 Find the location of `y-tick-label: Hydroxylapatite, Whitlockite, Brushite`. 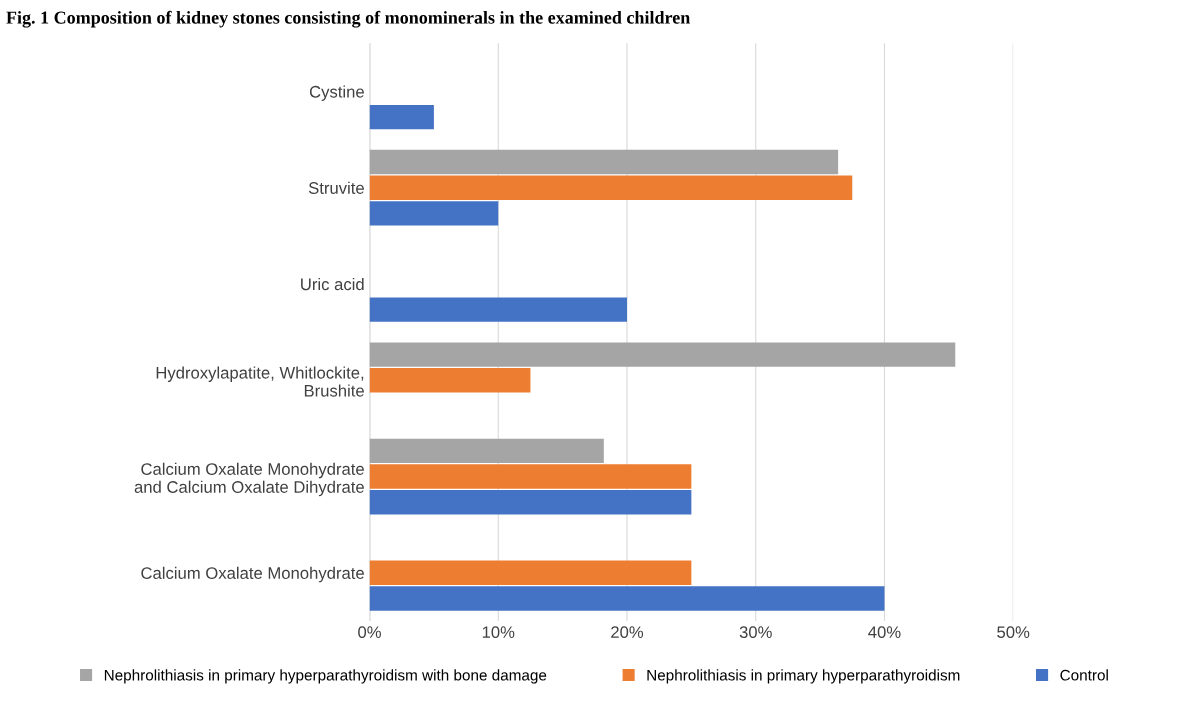

y-tick-label: Hydroxylapatite, Whitlockite, Brushite is located at coordinates (260, 381).